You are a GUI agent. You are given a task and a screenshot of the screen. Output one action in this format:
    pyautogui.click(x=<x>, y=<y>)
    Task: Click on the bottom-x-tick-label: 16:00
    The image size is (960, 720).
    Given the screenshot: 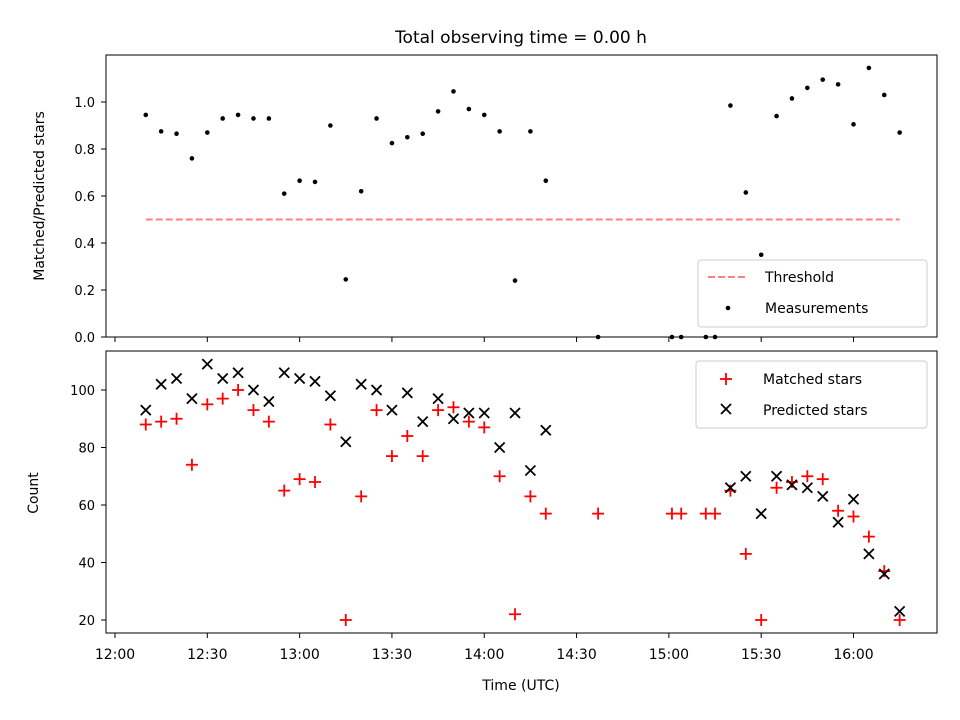 What is the action you would take?
    pyautogui.click(x=853, y=655)
    